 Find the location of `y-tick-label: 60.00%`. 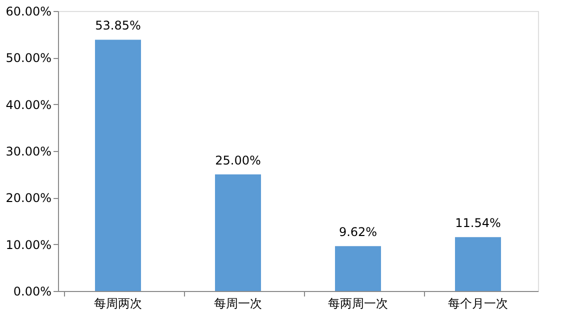

y-tick-label: 60.00% is located at coordinates (29, 11).